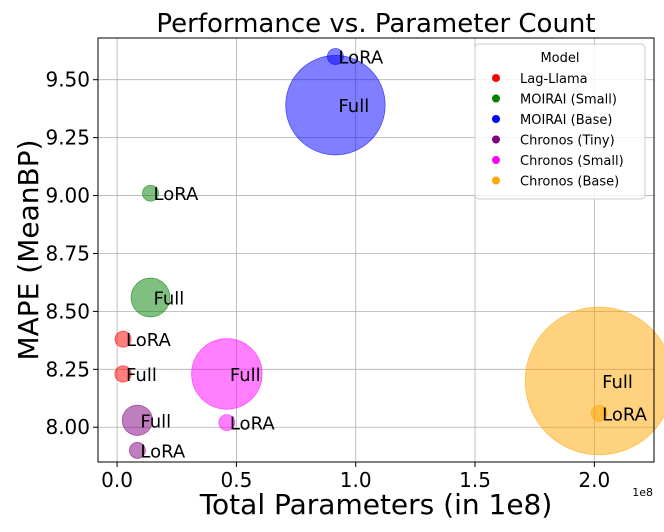 The height and width of the screenshot is (532, 664). I want to click on legend-label: Lag-Llama, so click(554, 79).